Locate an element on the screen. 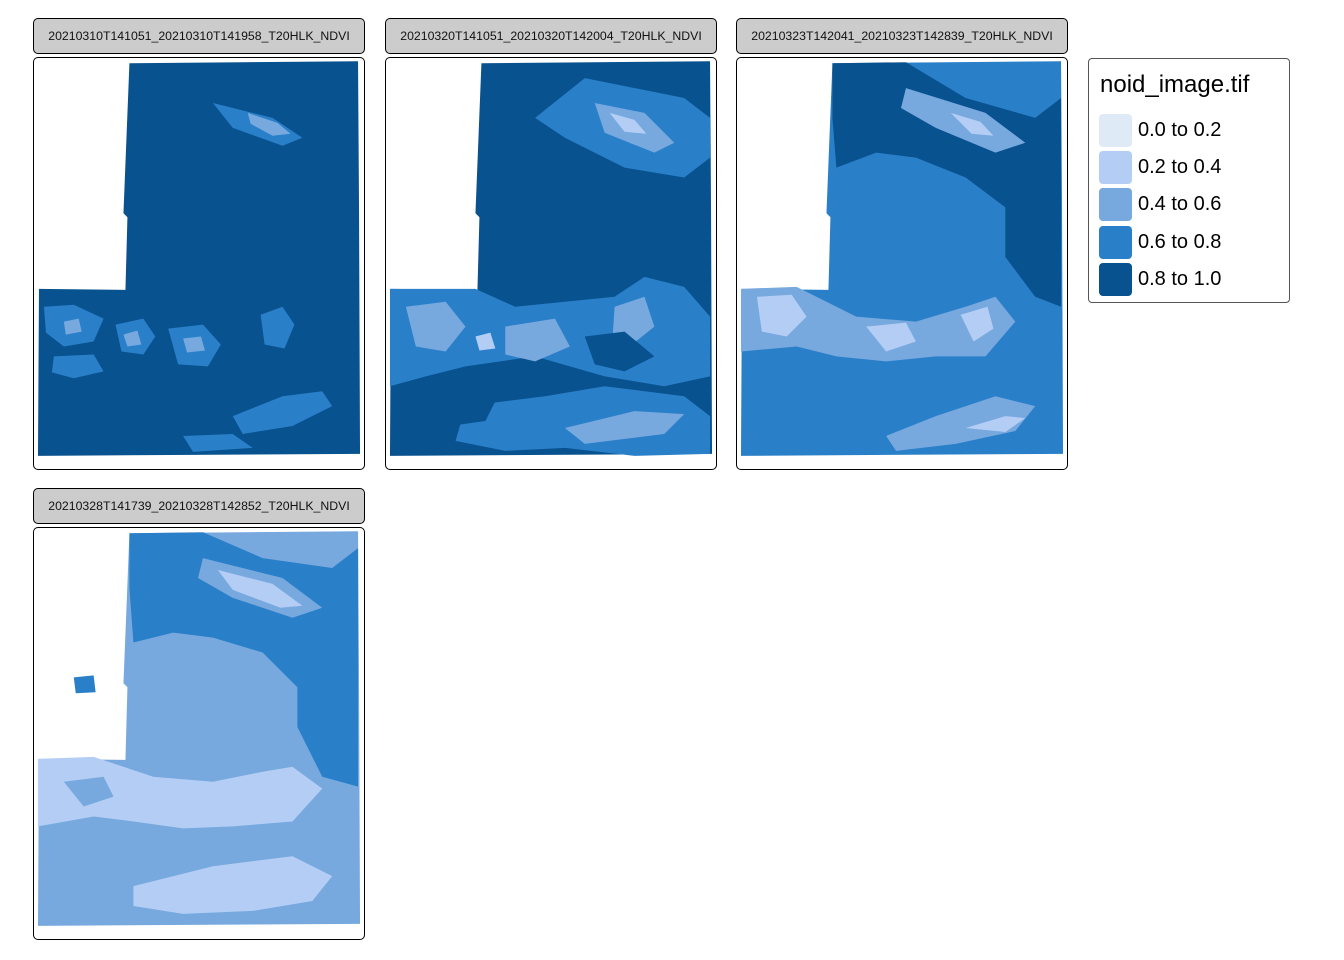  legend-item: 0.0 to 0.2 is located at coordinates (1160, 130).